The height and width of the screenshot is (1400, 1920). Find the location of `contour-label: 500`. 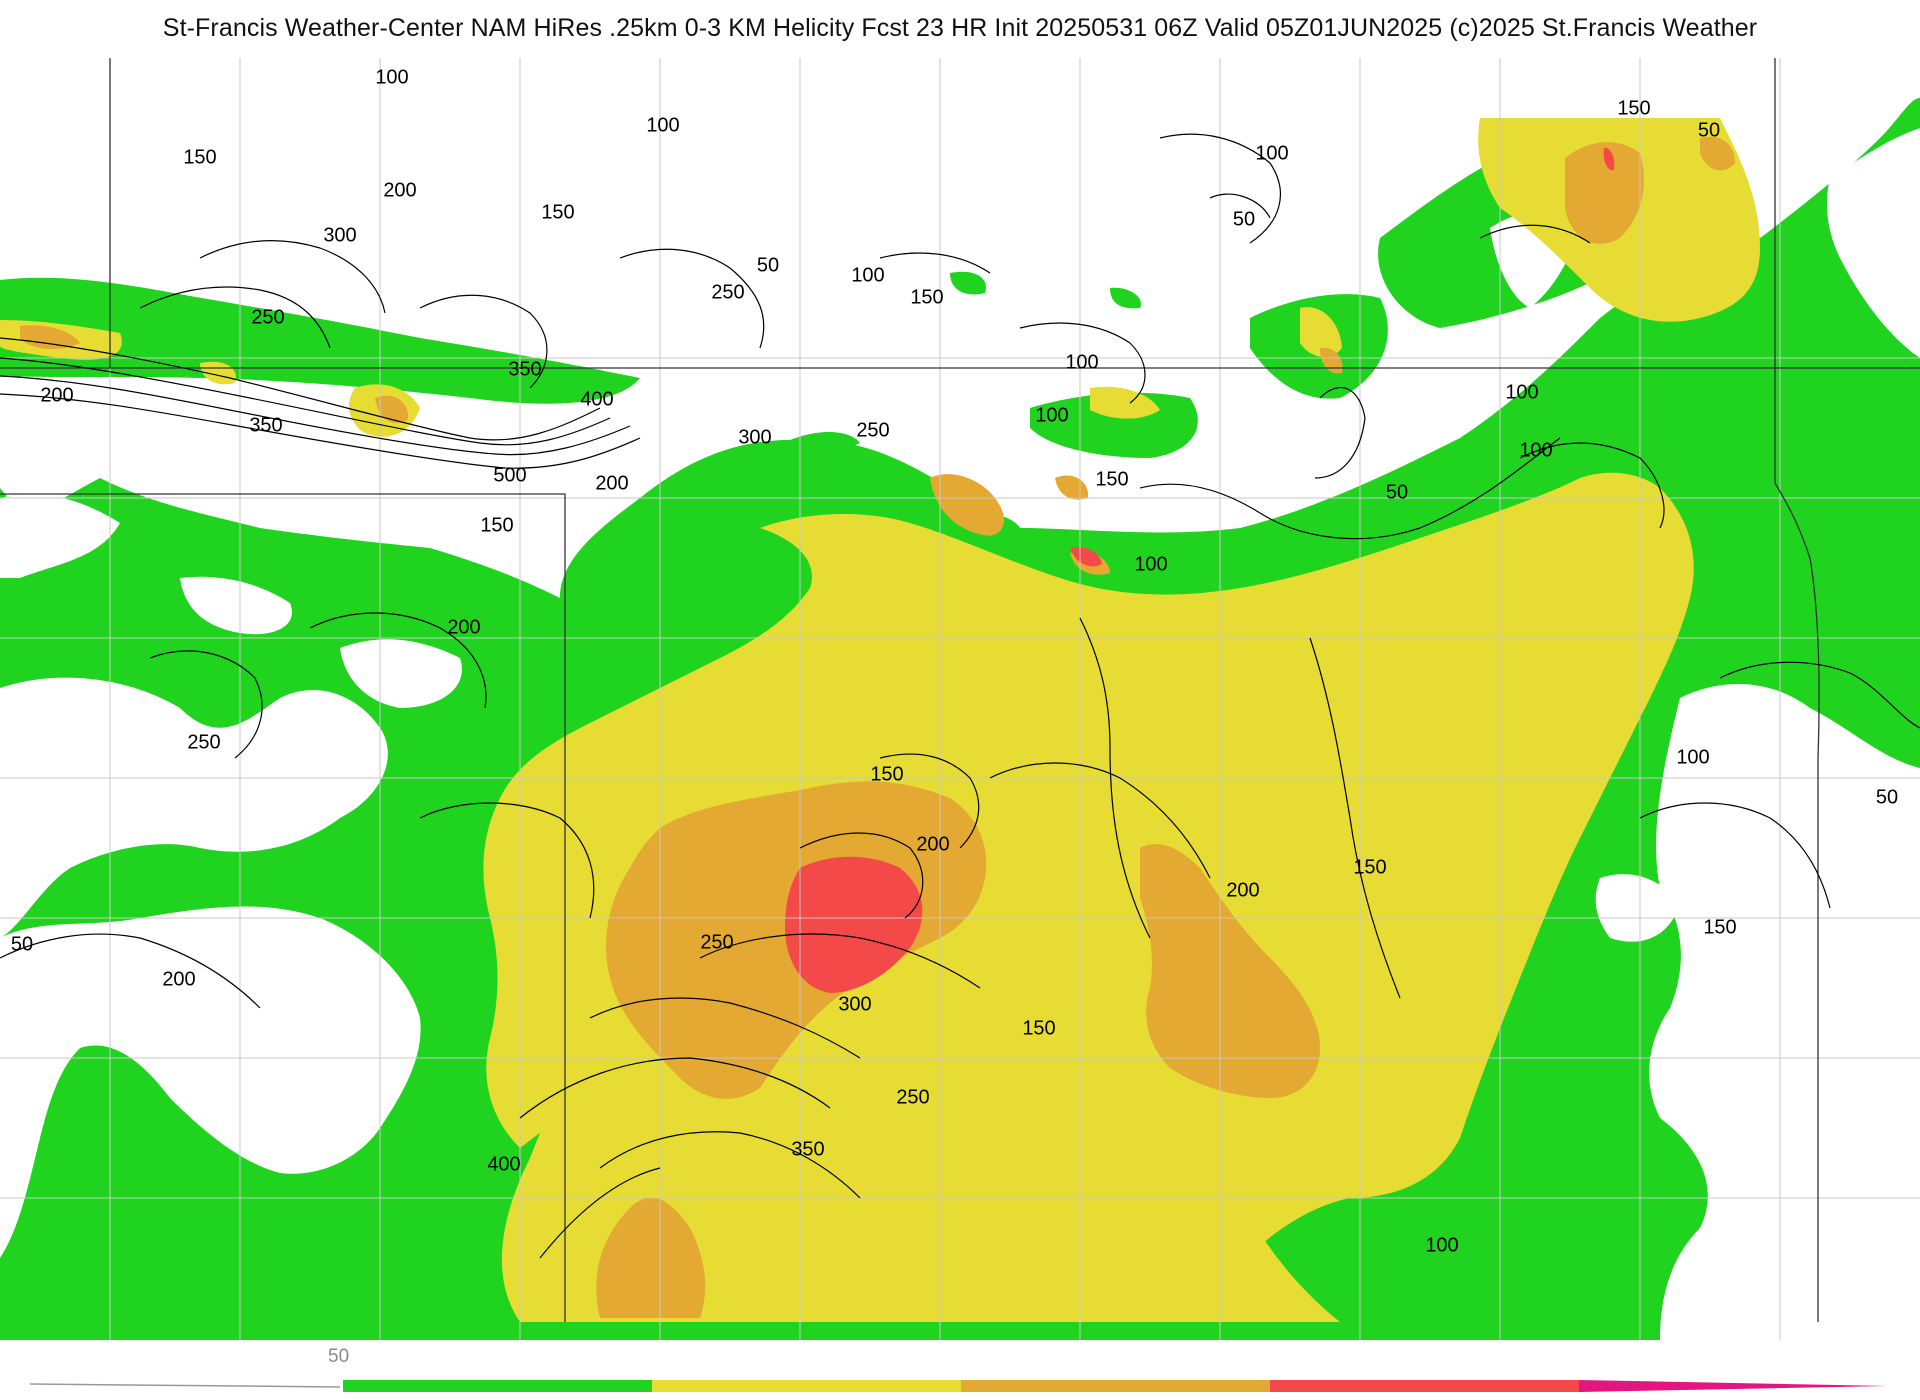

contour-label: 500 is located at coordinates (509, 475).